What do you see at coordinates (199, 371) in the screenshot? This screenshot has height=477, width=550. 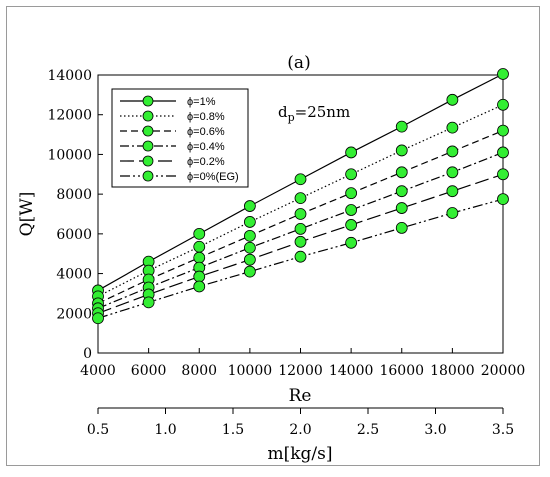 I see `x-tick-label: 8000` at bounding box center [199, 371].